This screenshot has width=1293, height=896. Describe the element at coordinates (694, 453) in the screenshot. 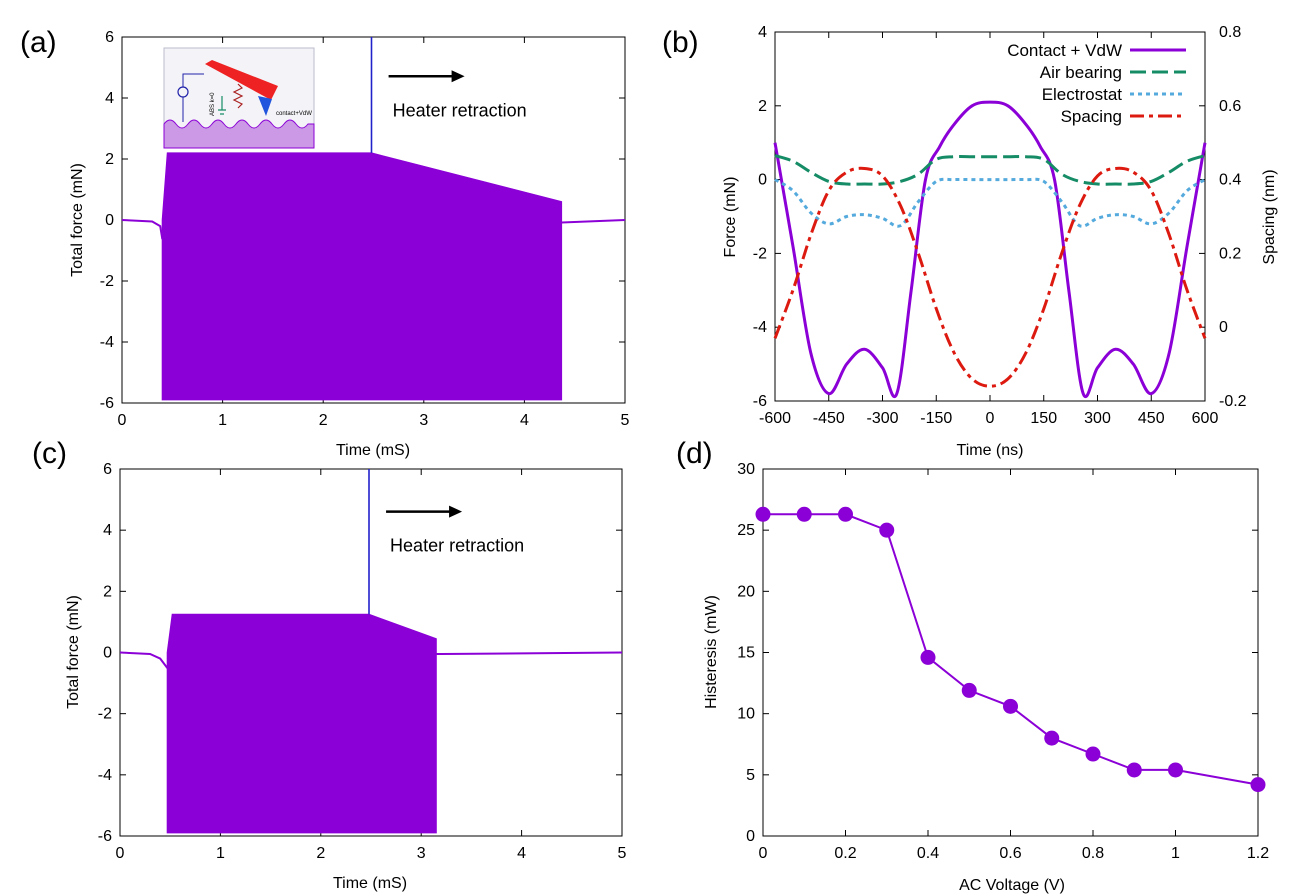

I see `panel-d-label: (d)` at that location.